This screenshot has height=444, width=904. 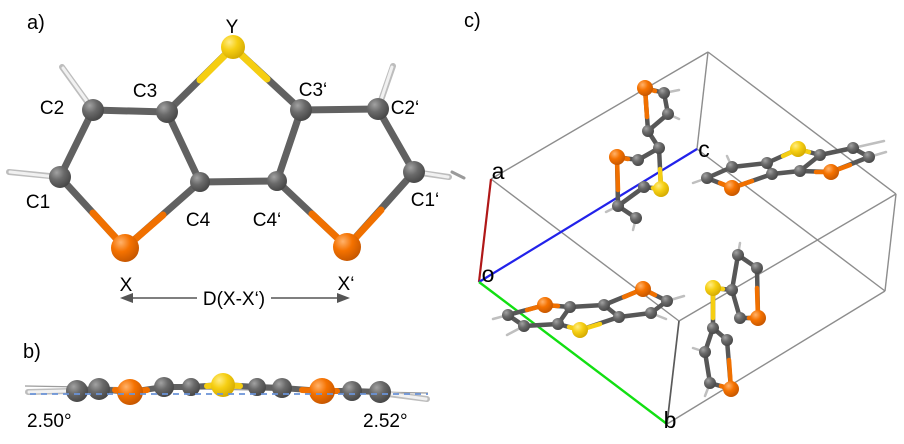 I want to click on label-c4p: C4‘, so click(x=267, y=220).